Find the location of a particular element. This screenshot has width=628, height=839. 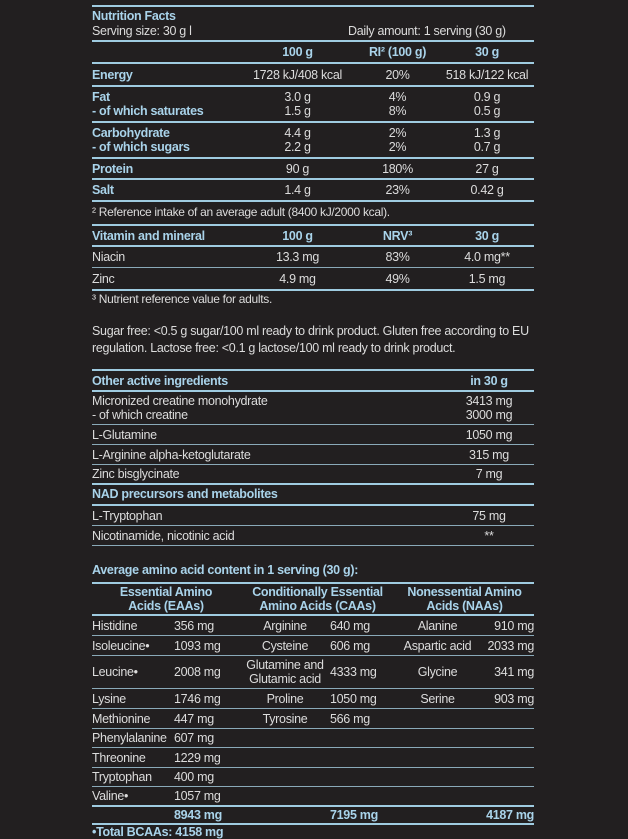

cell-line: 0.5 g is located at coordinates (487, 111).